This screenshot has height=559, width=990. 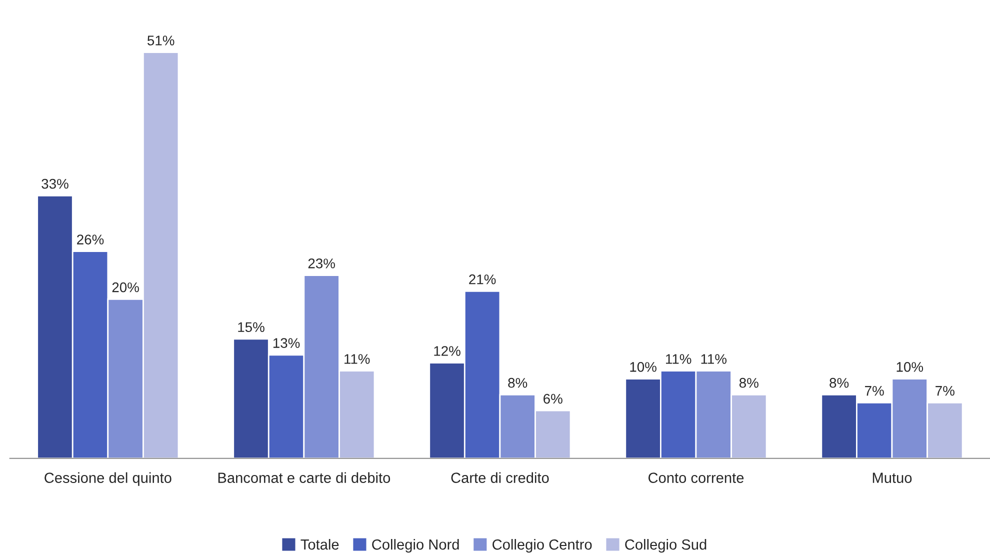 I want to click on data-label: 12%, so click(x=447, y=351).